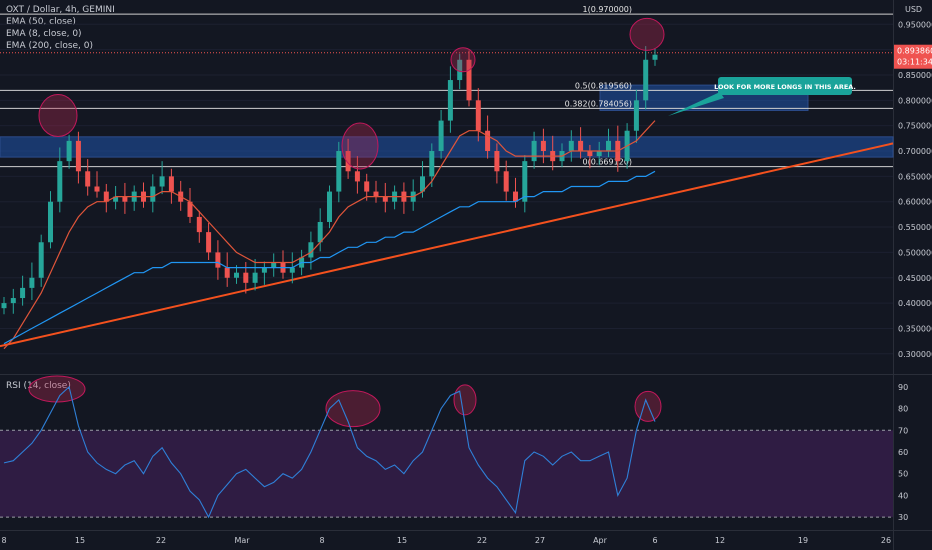 Image resolution: width=932 pixels, height=550 pixels. Describe the element at coordinates (447, 147) in the screenshot. I see `support-zone` at that location.